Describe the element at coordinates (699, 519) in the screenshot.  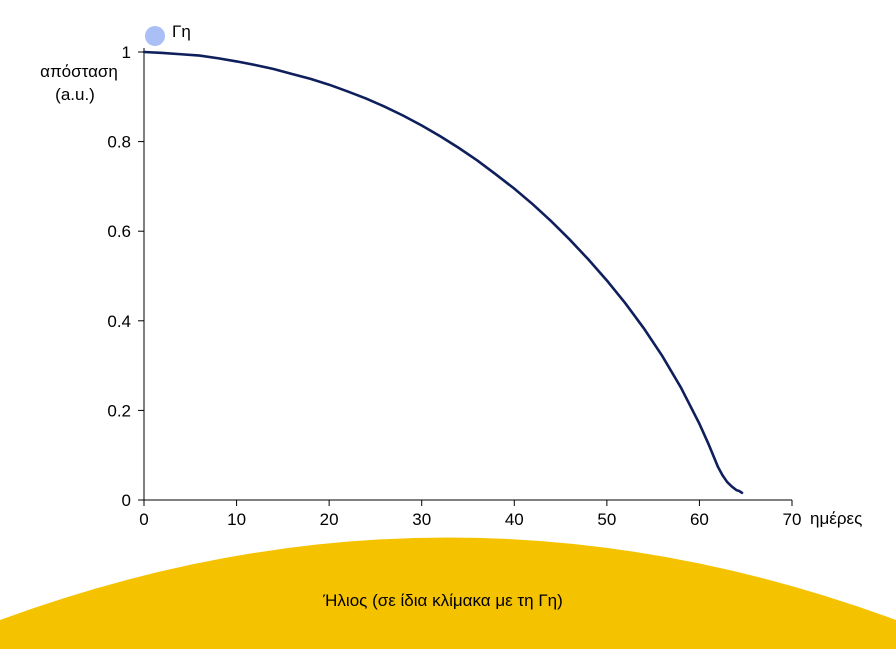
I see `x-tick-label: 60` at that location.